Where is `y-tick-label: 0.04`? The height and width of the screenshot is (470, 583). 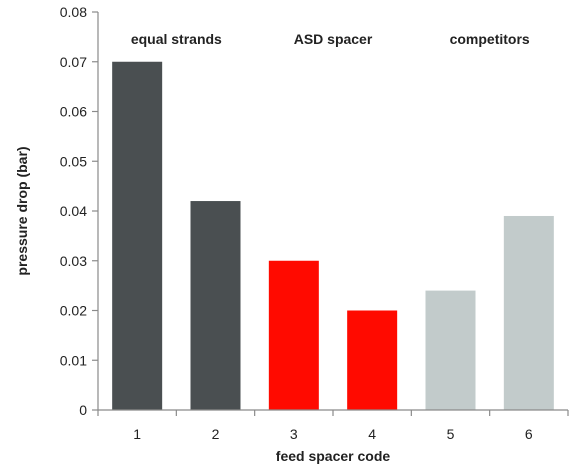 y-tick-label: 0.04 is located at coordinates (73, 211).